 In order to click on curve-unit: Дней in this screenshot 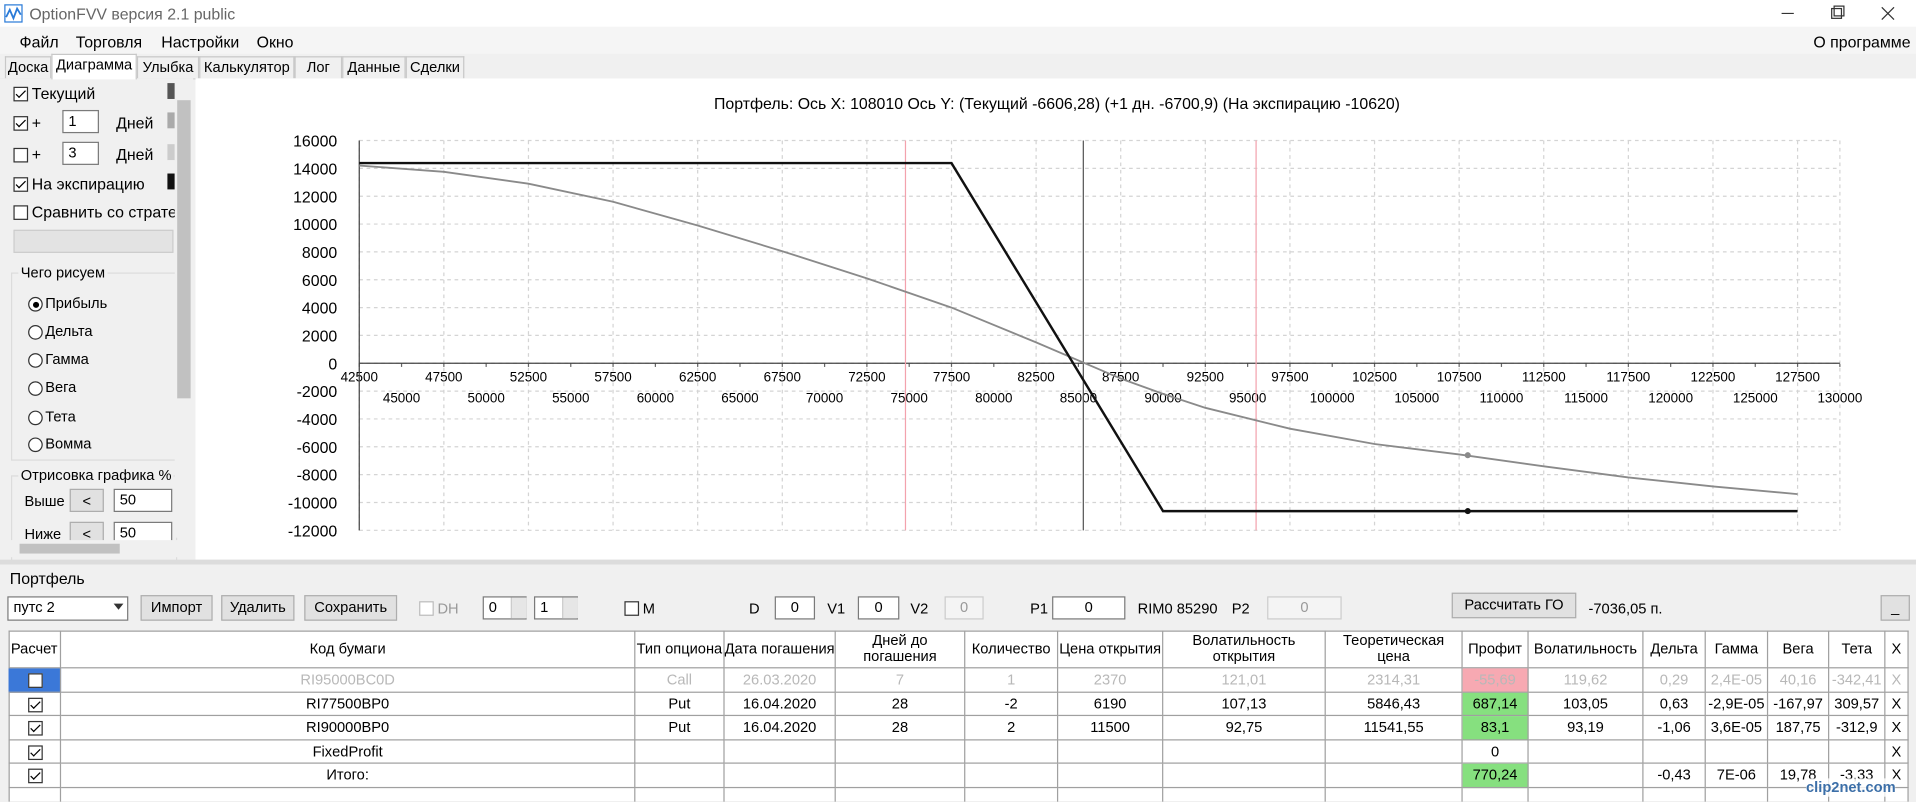, I will do `click(135, 122)`.